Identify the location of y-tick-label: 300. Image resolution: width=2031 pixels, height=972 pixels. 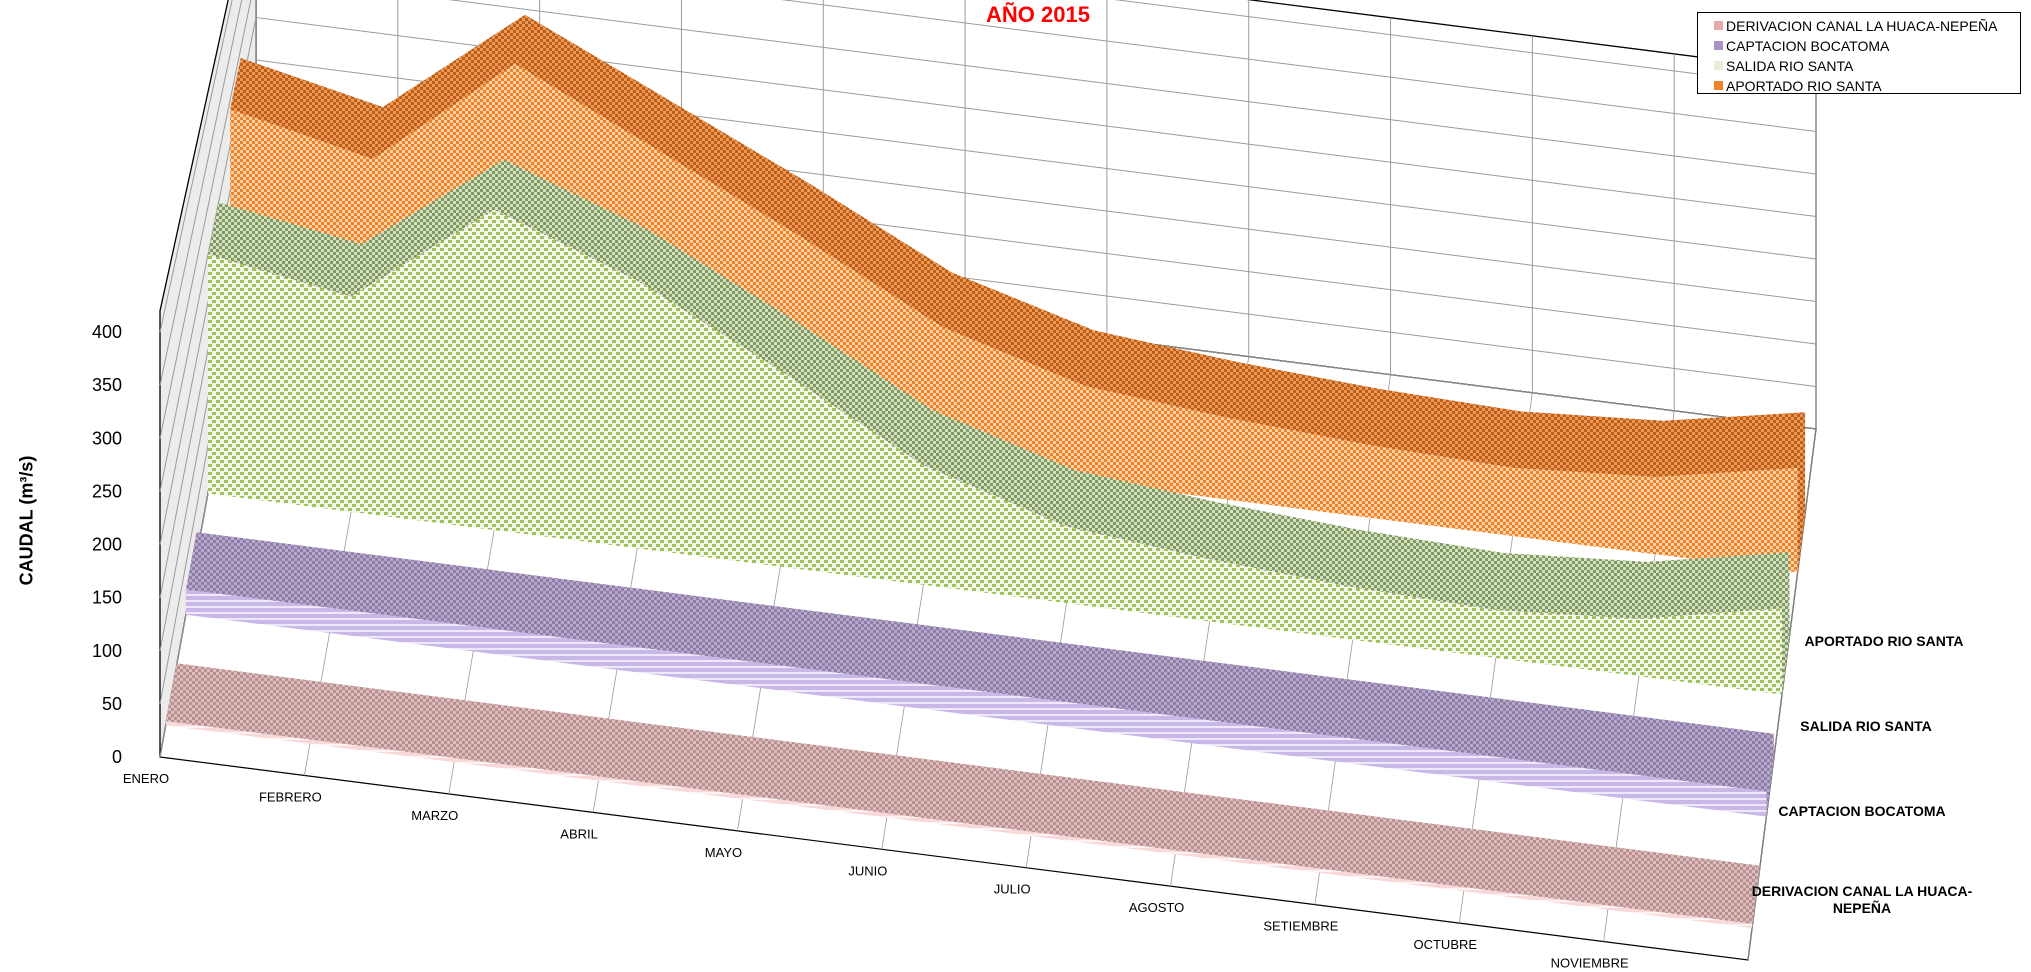
(107, 438).